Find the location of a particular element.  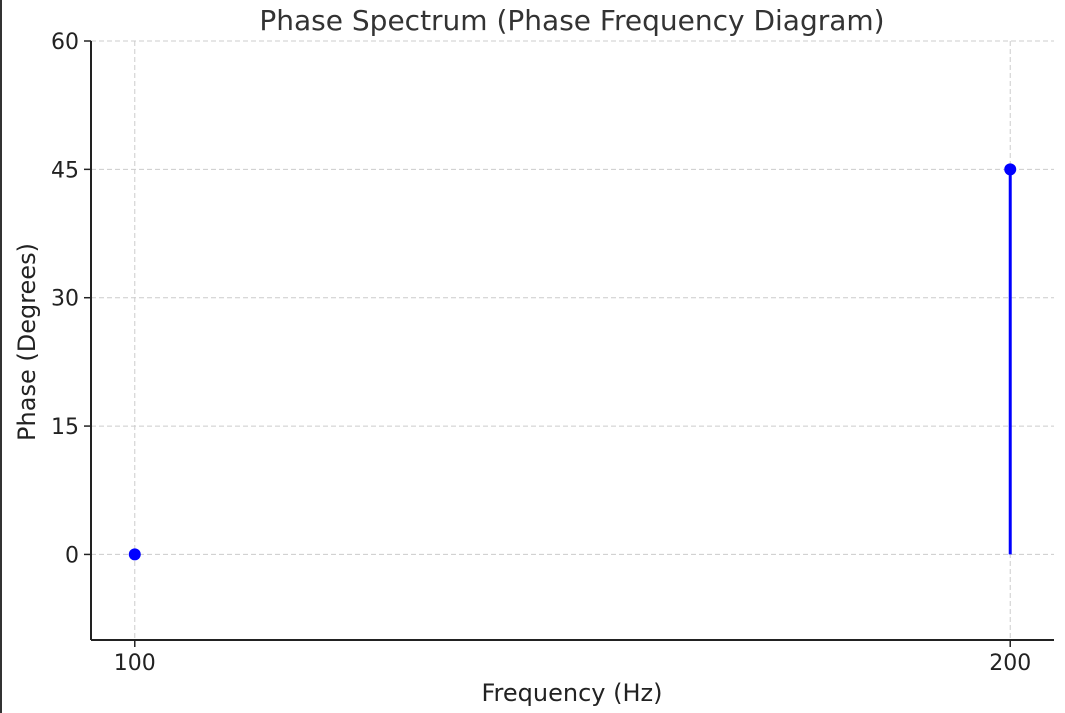

y-axis-ticks: 0 15 30 45 60 is located at coordinates (71, 299).